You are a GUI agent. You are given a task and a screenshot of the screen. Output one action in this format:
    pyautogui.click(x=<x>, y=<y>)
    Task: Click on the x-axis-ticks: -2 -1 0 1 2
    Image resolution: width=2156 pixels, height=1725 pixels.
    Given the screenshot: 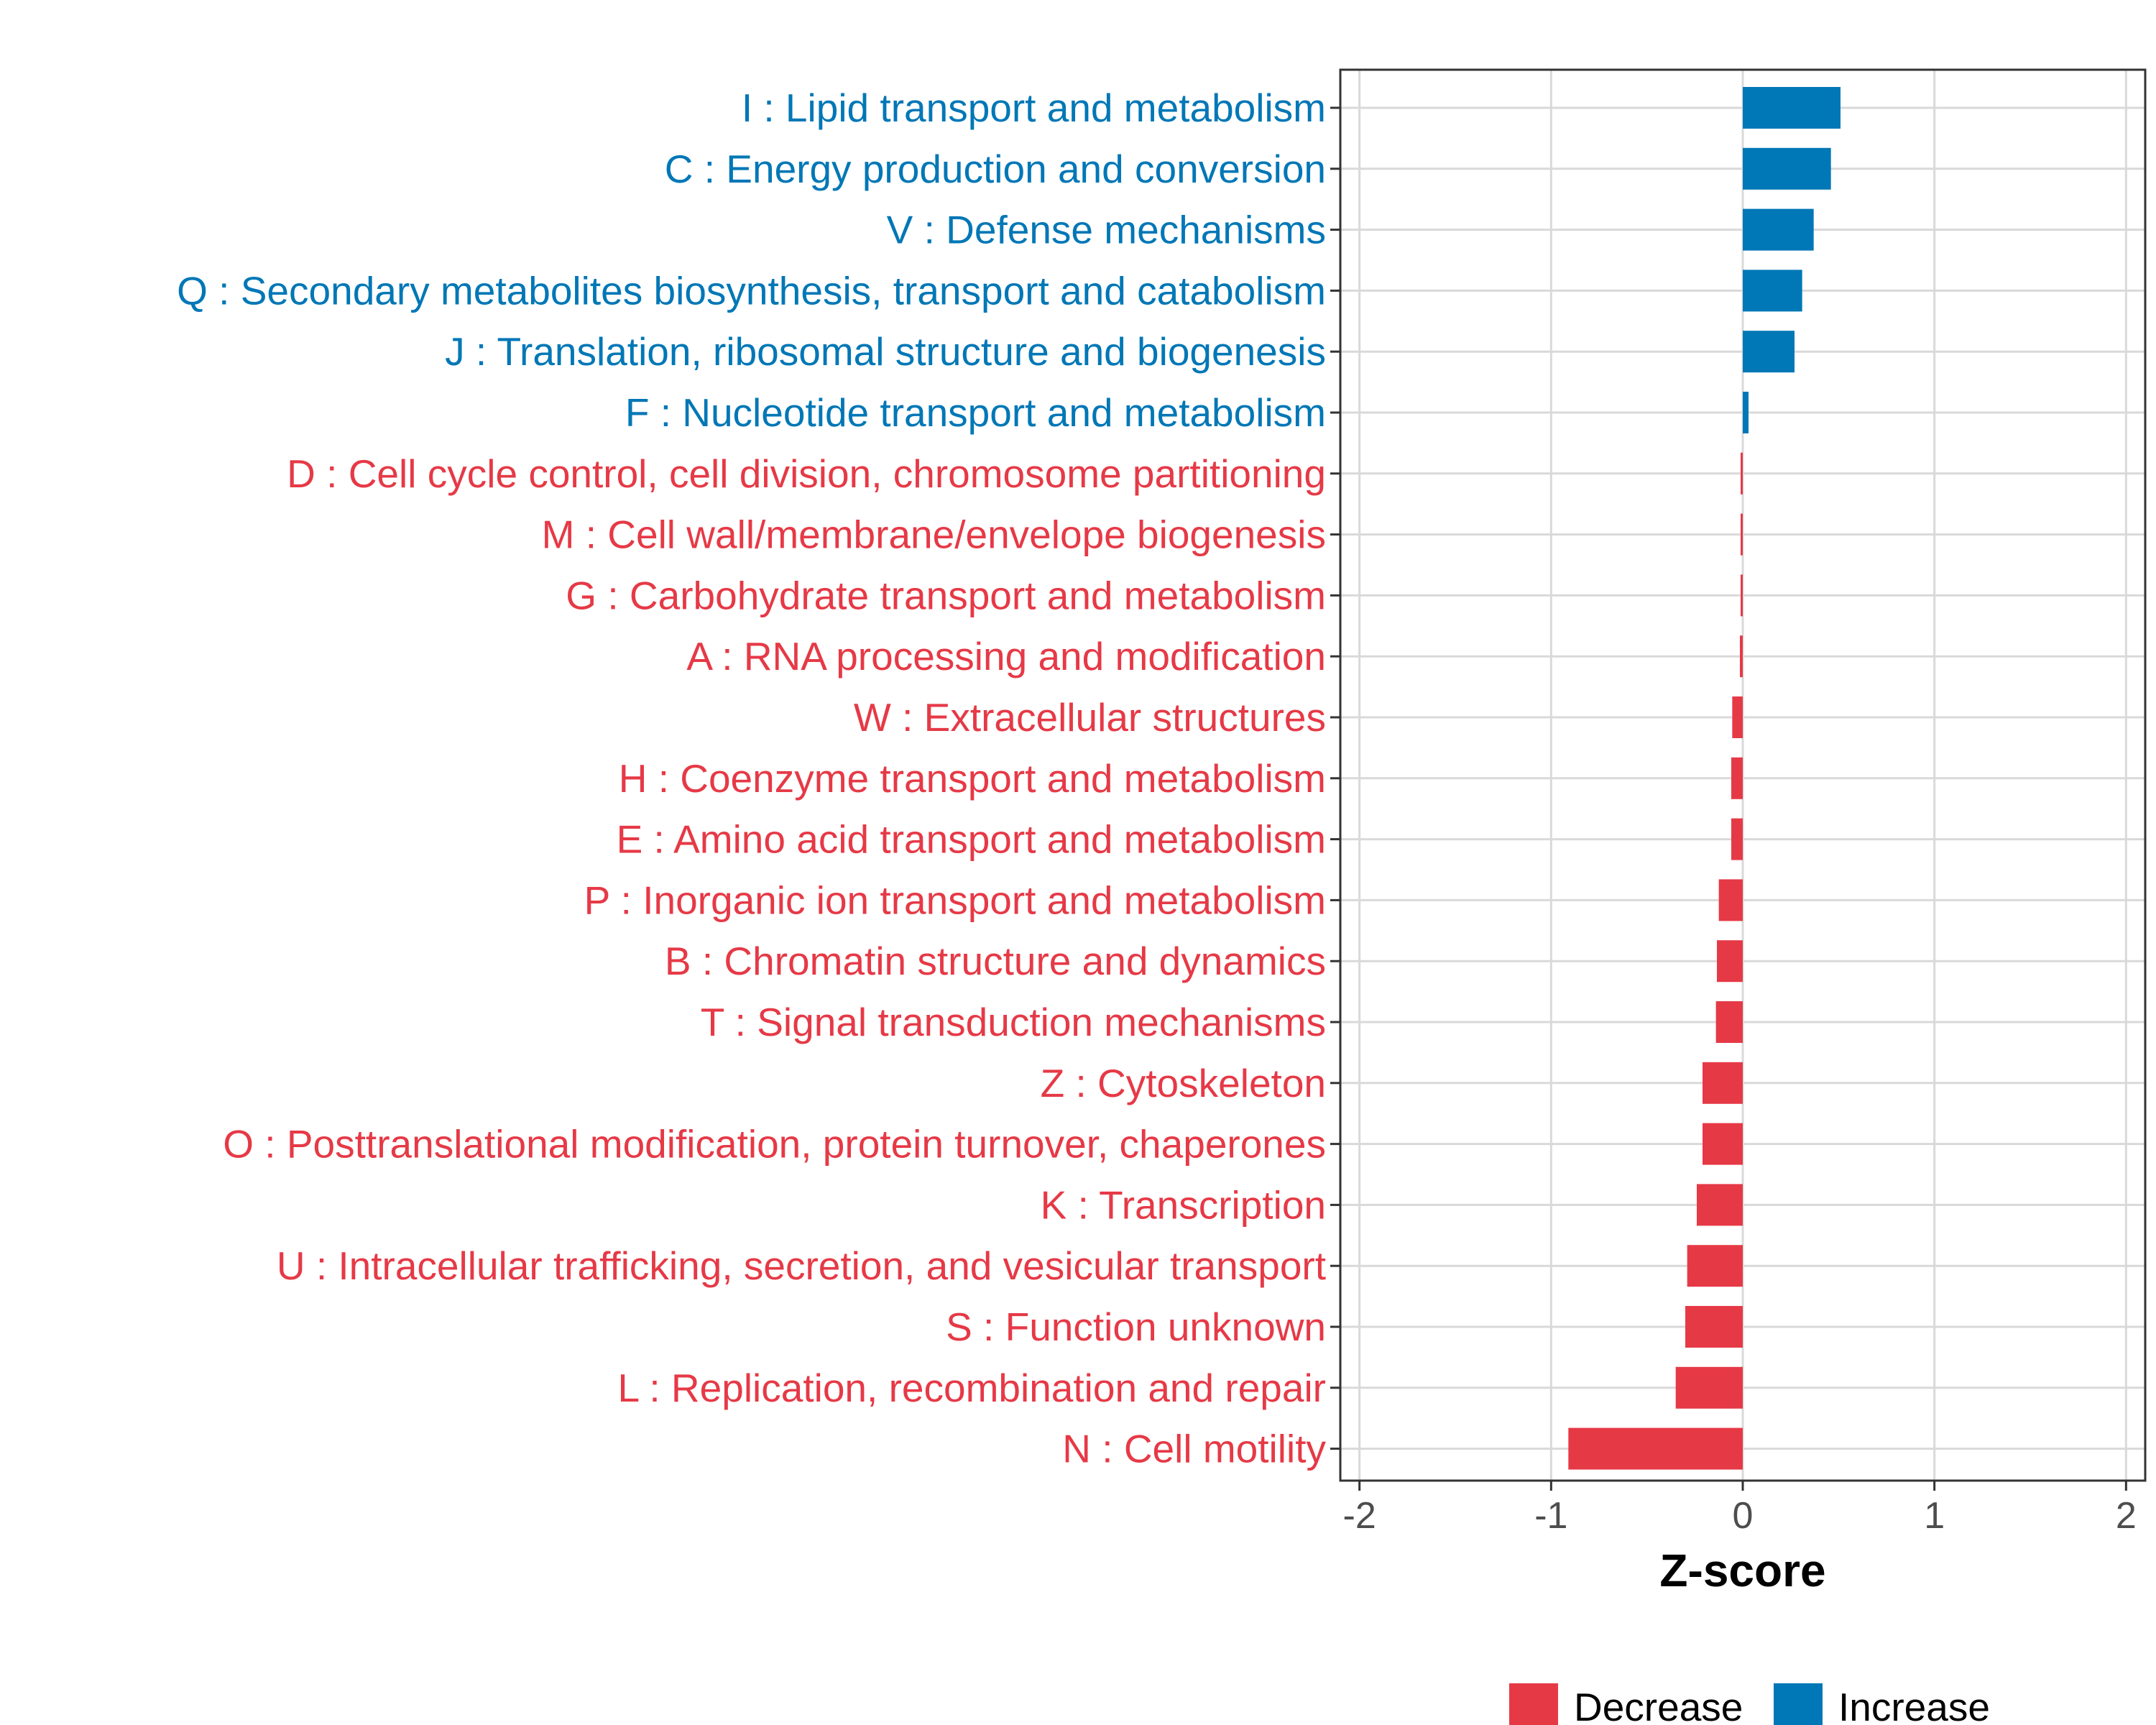 What is the action you would take?
    pyautogui.click(x=1740, y=1509)
    